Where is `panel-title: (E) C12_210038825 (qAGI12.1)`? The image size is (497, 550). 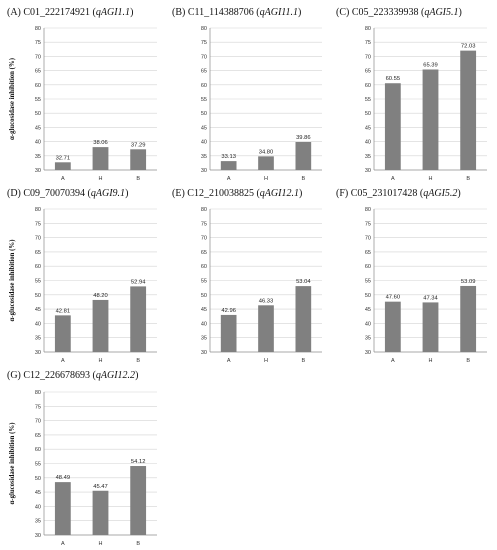
panel-title: (E) C12_210038825 (qAGI12.1) is located at coordinates (237, 193).